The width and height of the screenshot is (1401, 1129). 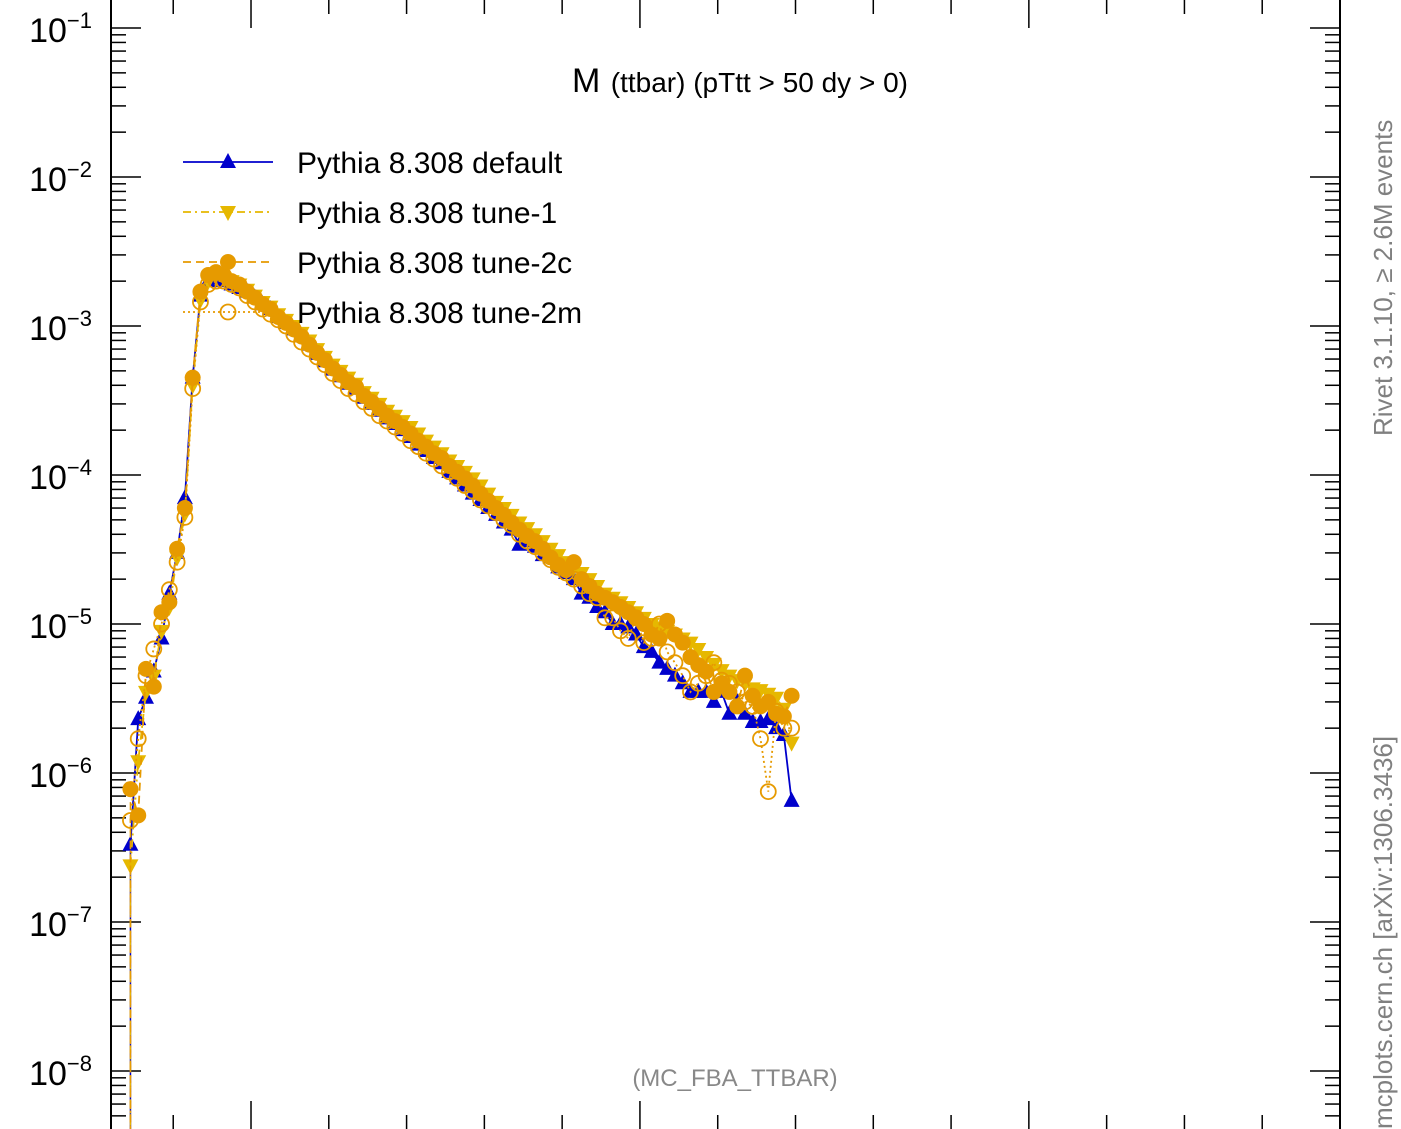 I want to click on y-tick-label: 10⁻⁵, so click(x=60, y=625).